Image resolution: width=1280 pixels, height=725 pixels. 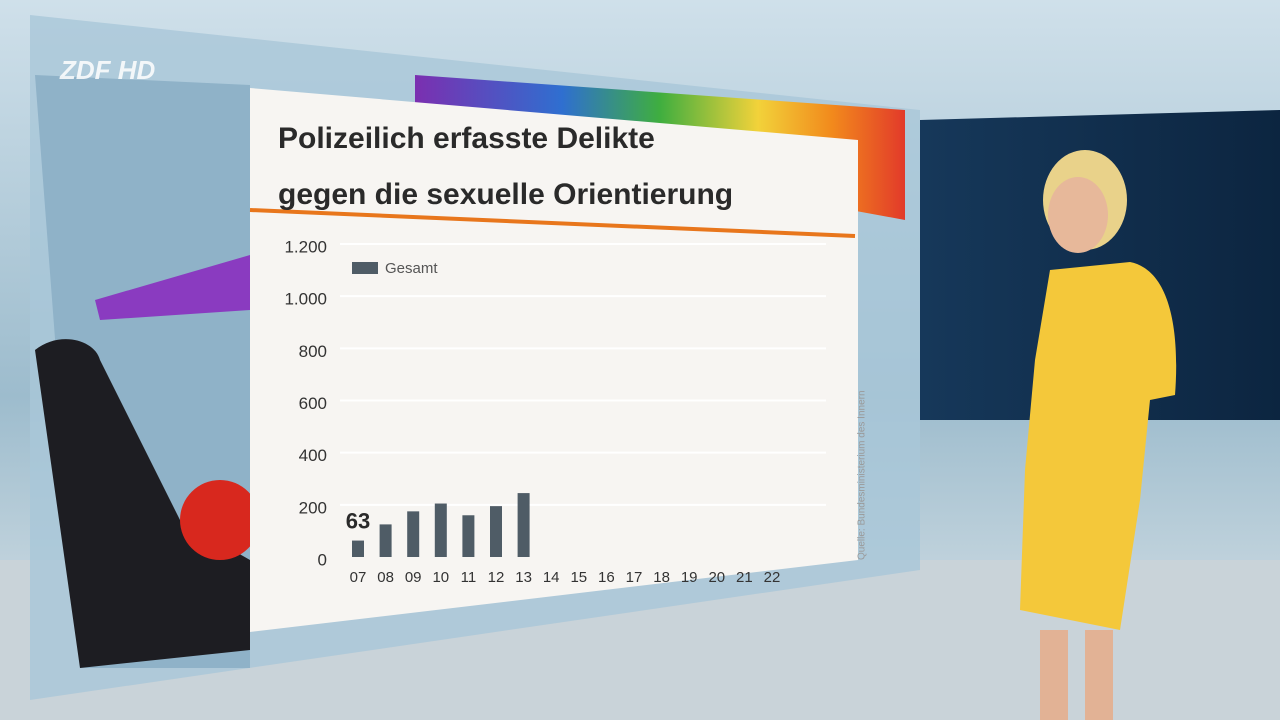 What do you see at coordinates (634, 577) in the screenshot?
I see `x-tick-label: 17` at bounding box center [634, 577].